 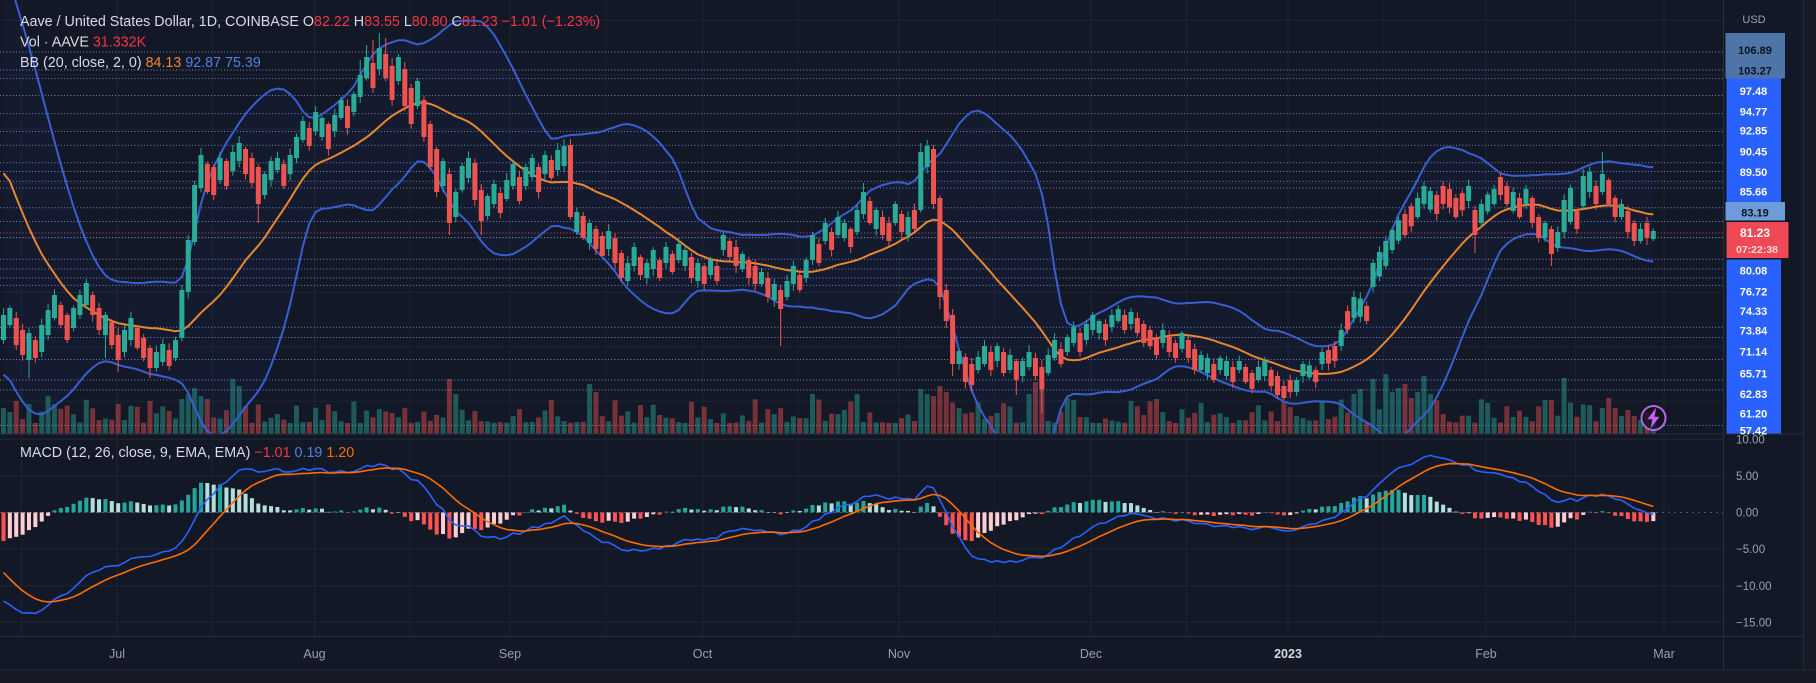 What do you see at coordinates (1755, 233) in the screenshot?
I see `svg-text: 81.23` at bounding box center [1755, 233].